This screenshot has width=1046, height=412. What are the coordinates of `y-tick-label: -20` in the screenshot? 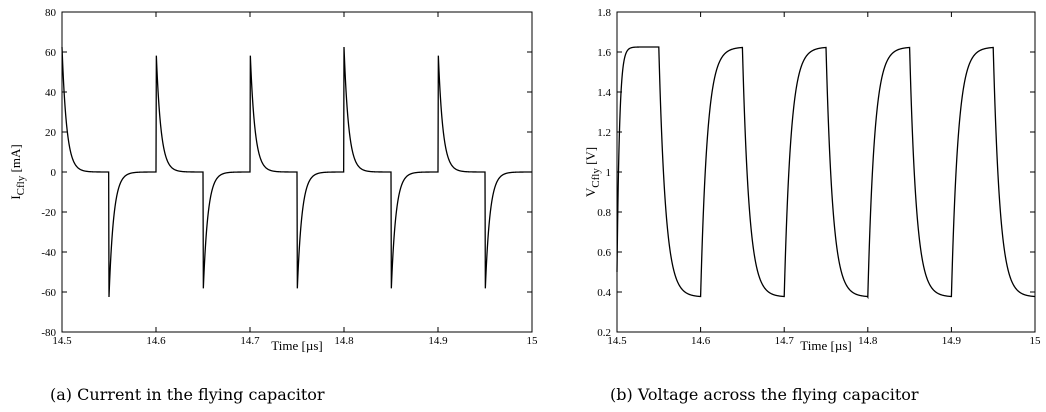 It's located at (48, 213).